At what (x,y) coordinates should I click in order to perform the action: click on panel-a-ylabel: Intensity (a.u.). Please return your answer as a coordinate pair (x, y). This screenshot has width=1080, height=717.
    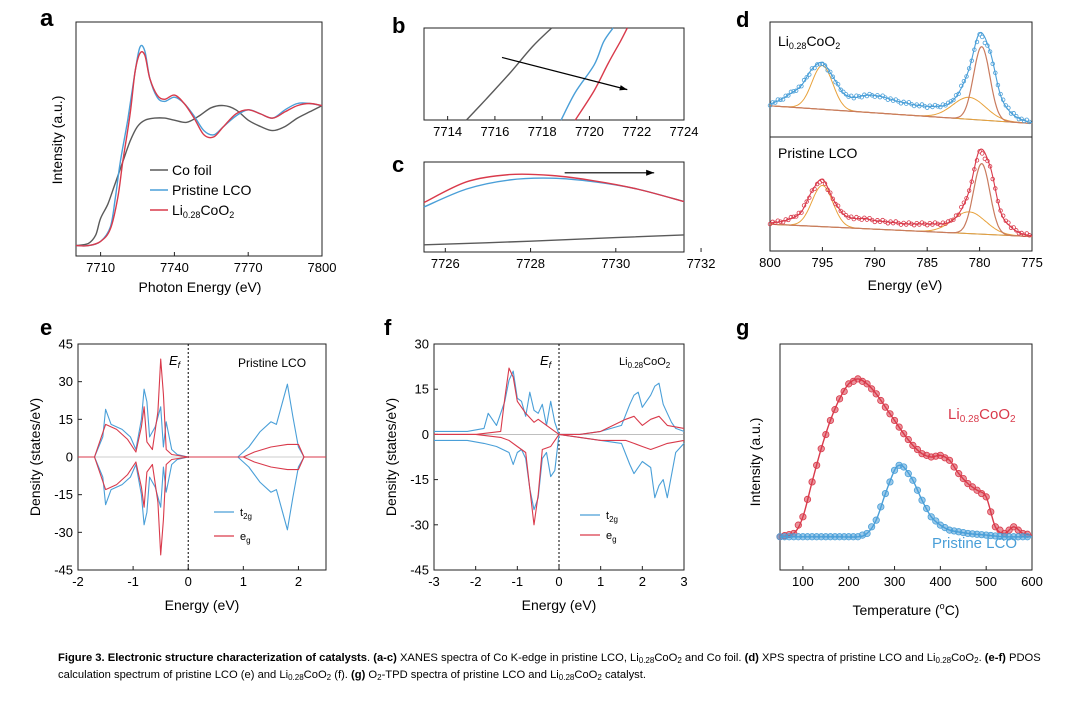
    Looking at the image, I should click on (57, 140).